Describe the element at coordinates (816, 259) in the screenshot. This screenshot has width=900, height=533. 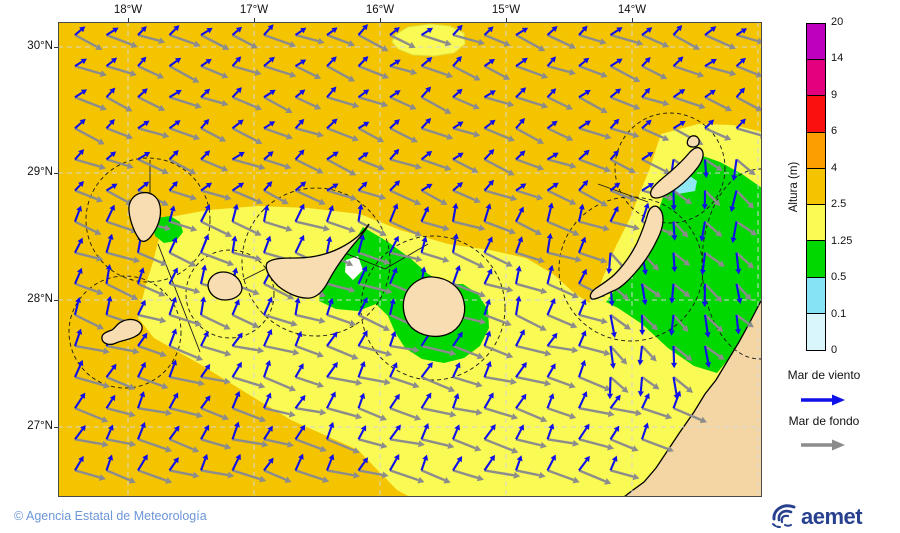
I see `colorbar-segment` at that location.